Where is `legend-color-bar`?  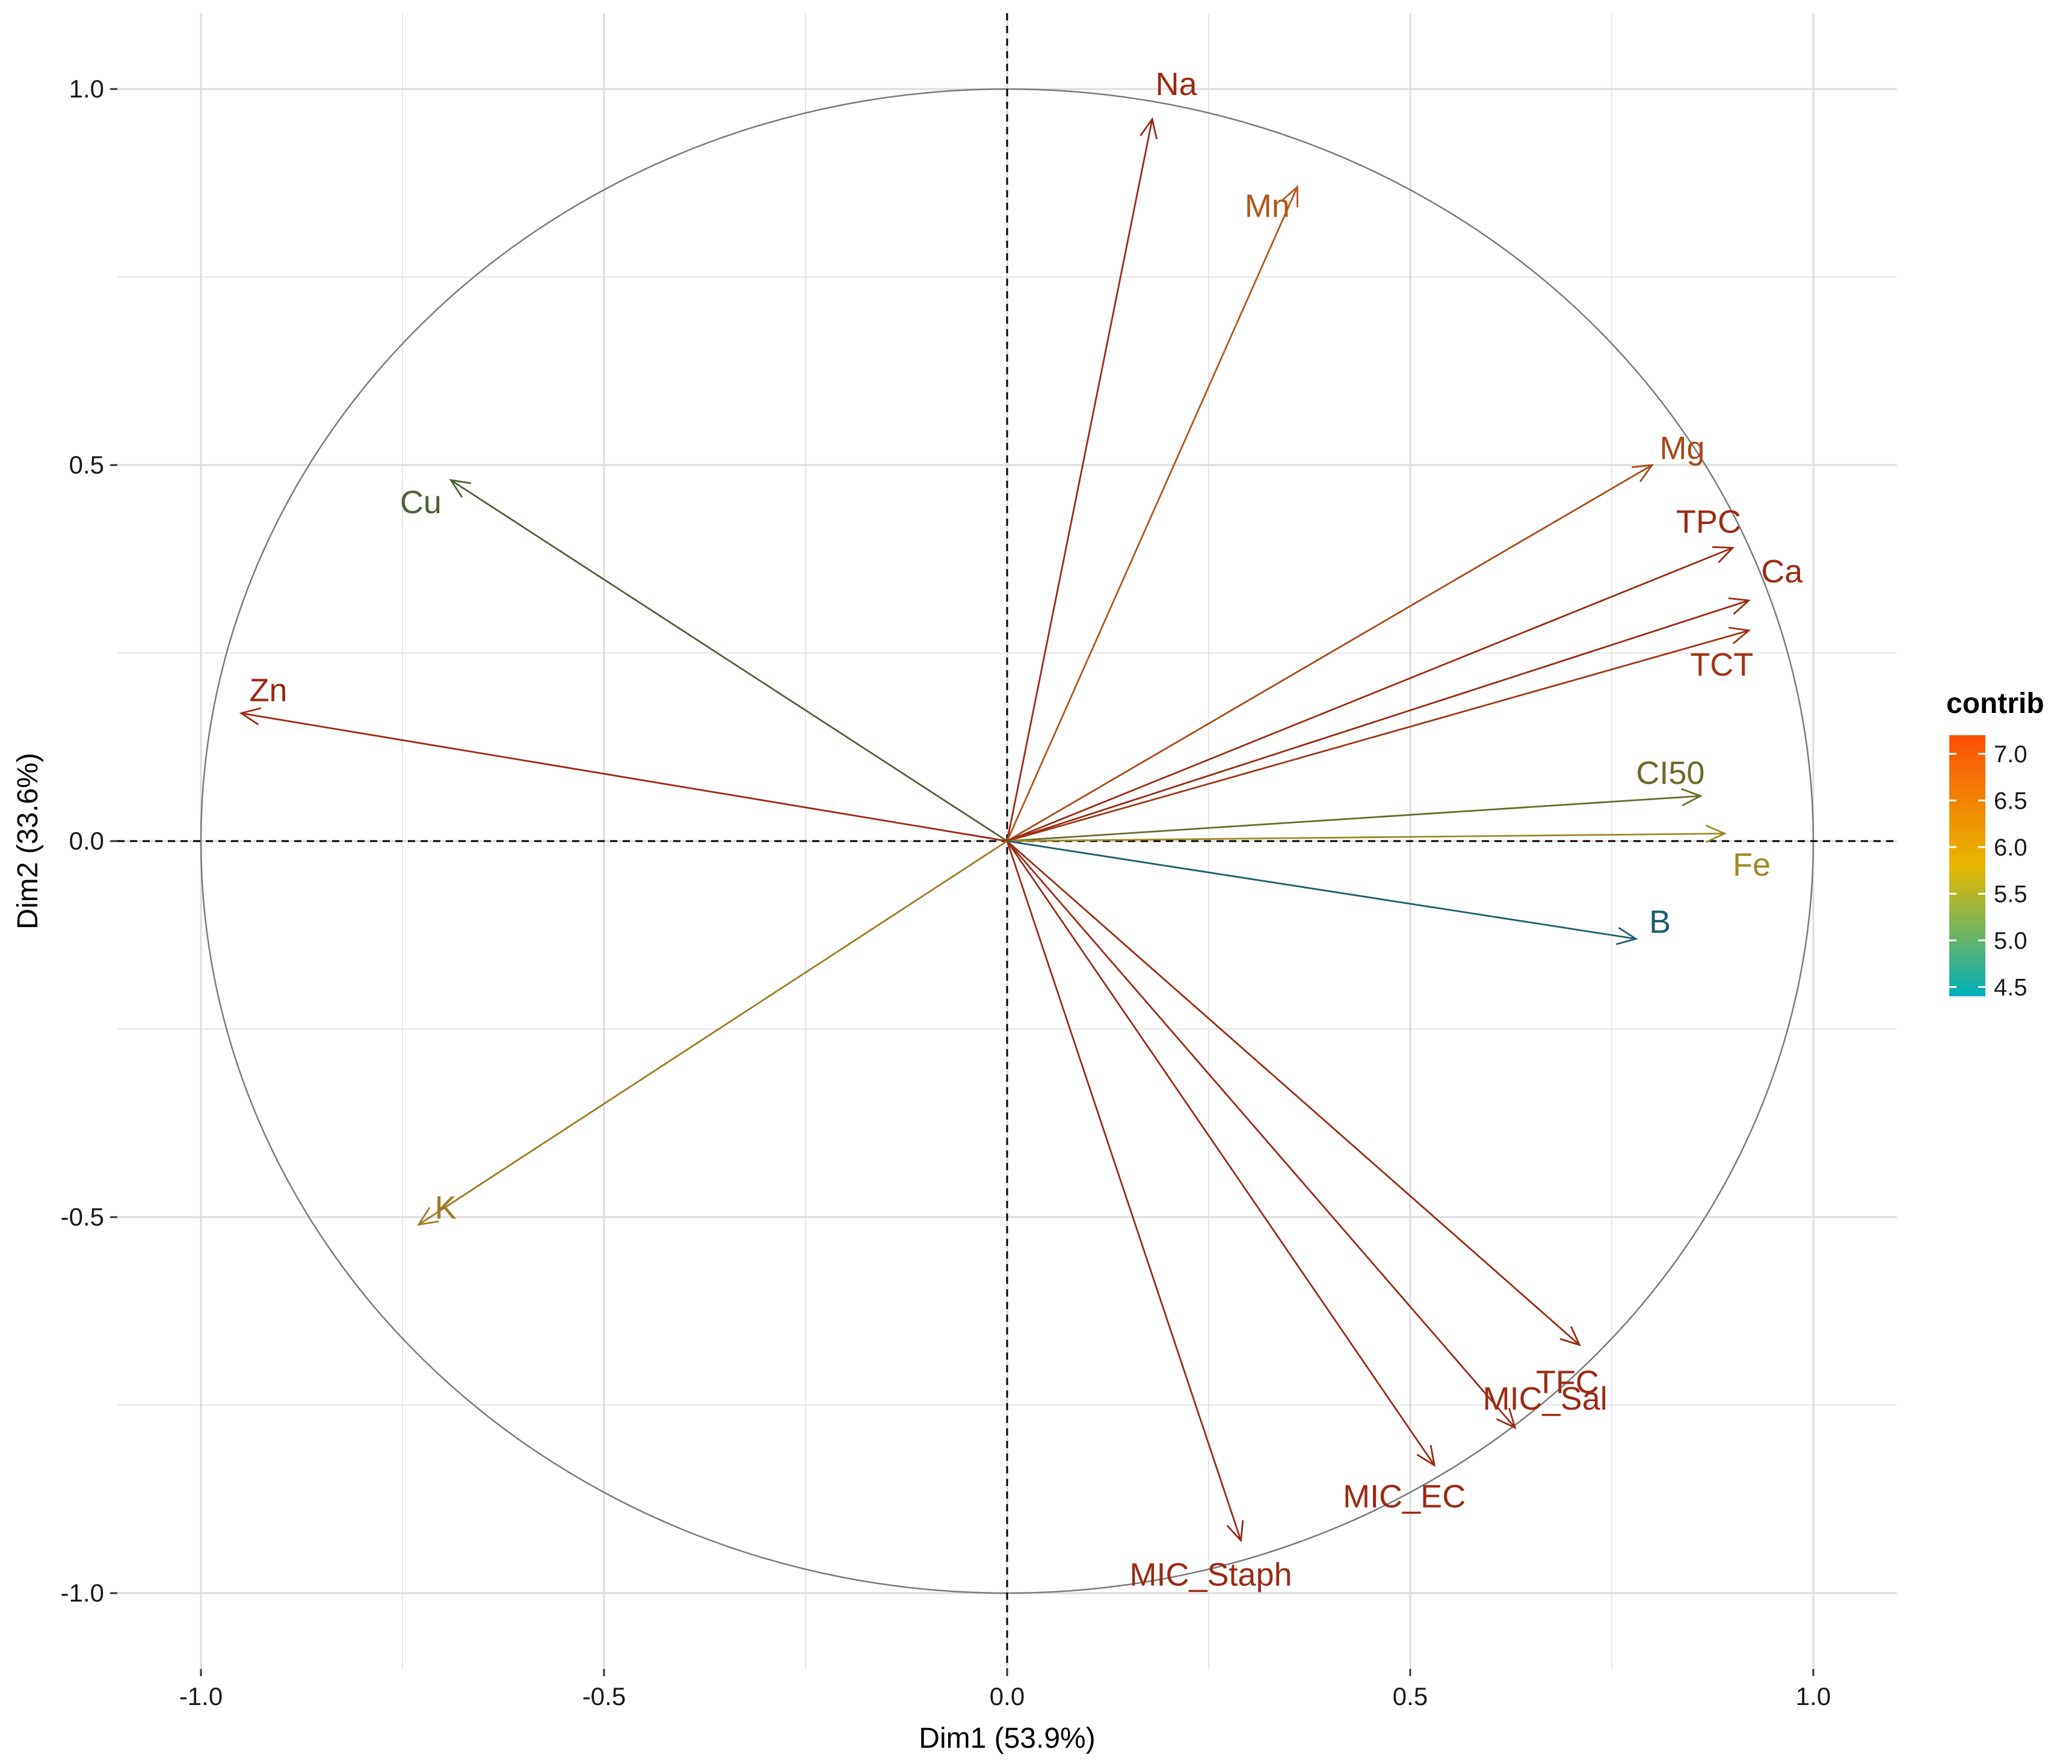 legend-color-bar is located at coordinates (1967, 865).